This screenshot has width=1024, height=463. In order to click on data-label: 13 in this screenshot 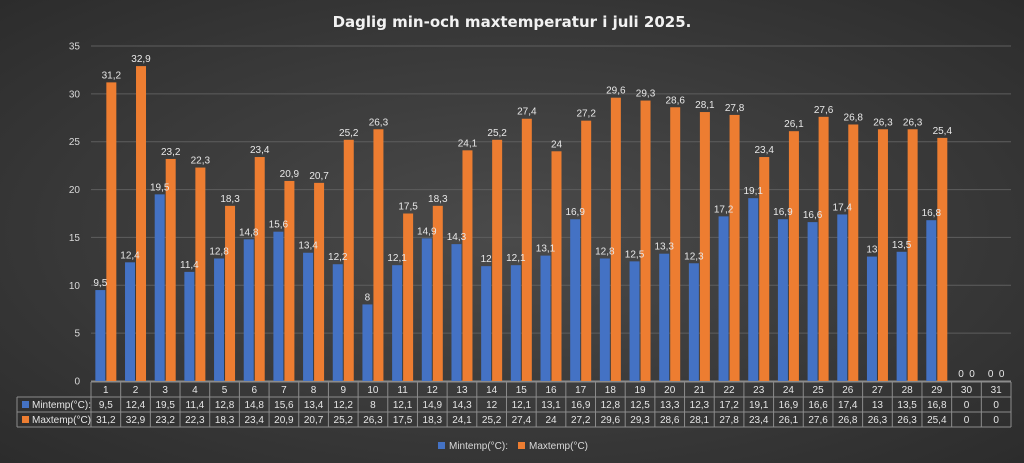, I will do `click(872, 250)`.